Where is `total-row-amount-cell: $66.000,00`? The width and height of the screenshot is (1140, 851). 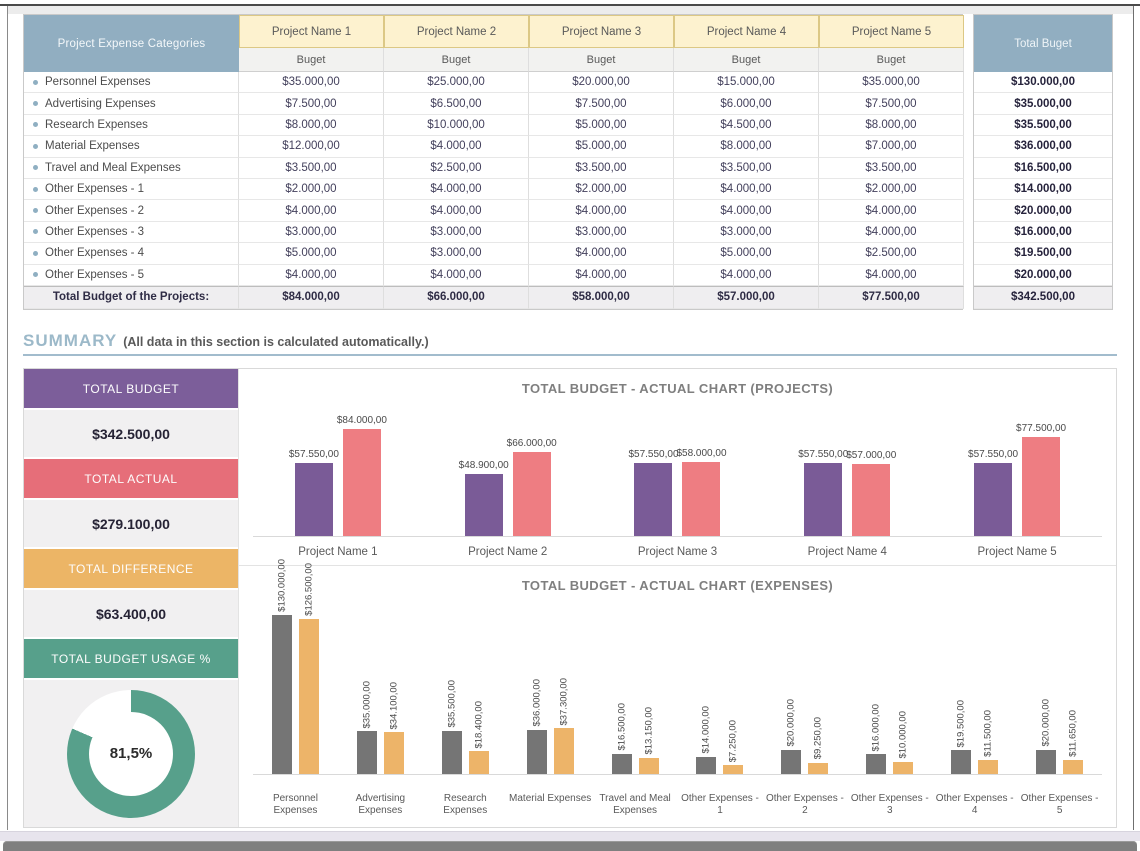
total-row-amount-cell: $66.000,00 is located at coordinates (456, 297).